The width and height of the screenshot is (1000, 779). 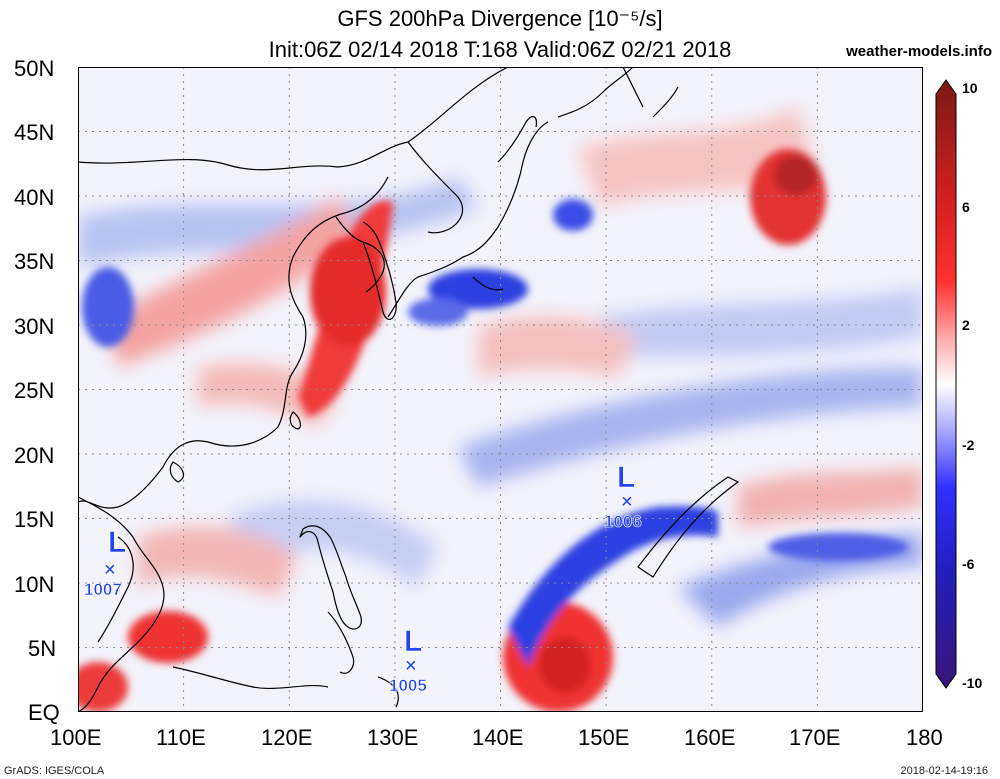 What do you see at coordinates (710, 737) in the screenshot?
I see `lon-label-160e: 160E` at bounding box center [710, 737].